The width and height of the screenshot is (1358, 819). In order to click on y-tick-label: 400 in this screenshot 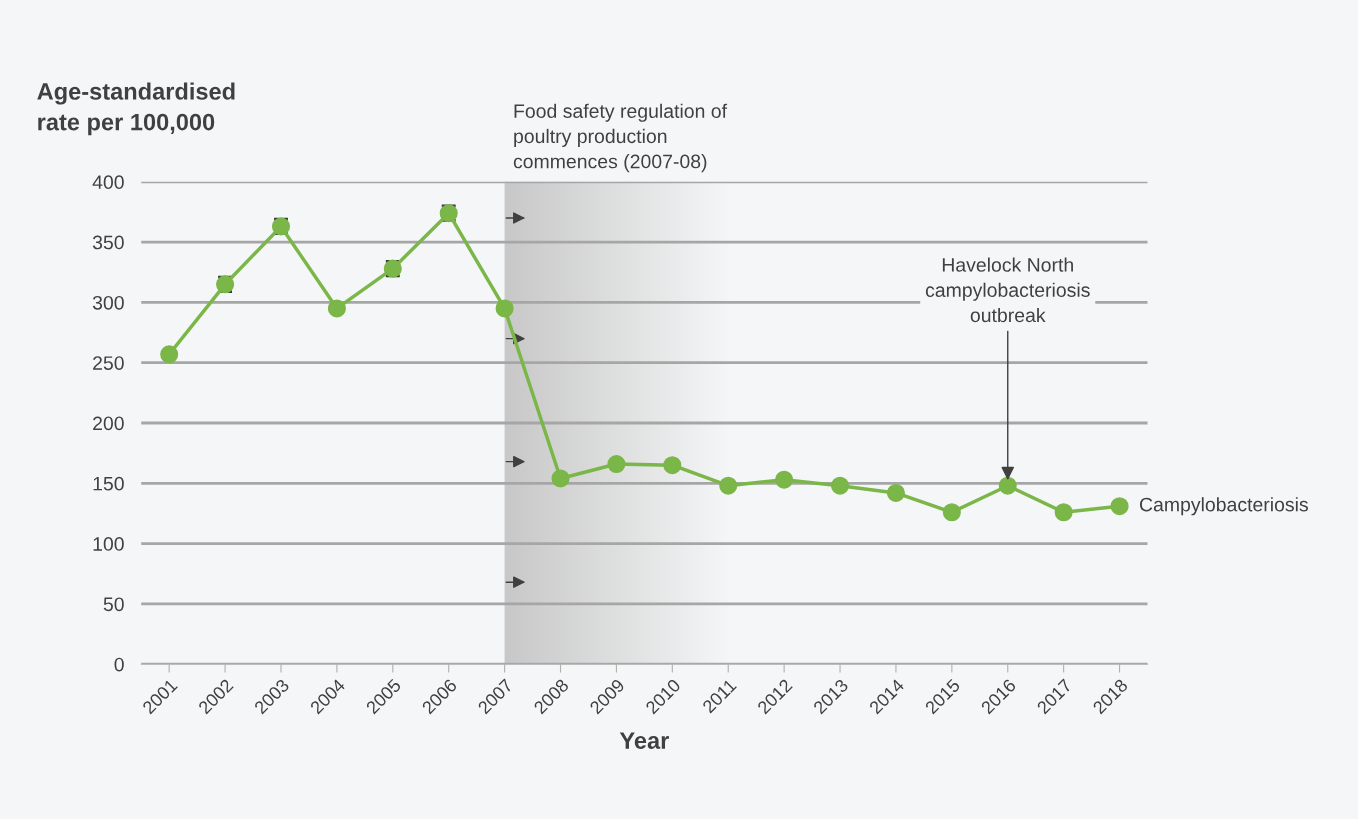, I will do `click(108, 182)`.